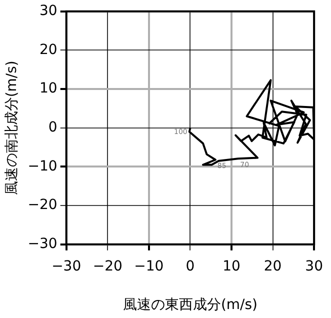 The image size is (331, 318). I want to click on x-tick-label: 10, so click(231, 266).